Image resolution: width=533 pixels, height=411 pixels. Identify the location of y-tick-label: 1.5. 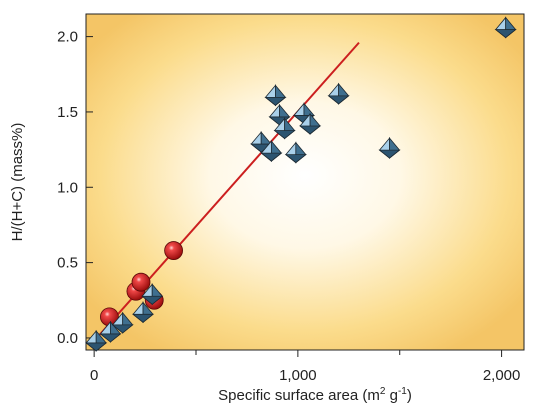
(67, 112).